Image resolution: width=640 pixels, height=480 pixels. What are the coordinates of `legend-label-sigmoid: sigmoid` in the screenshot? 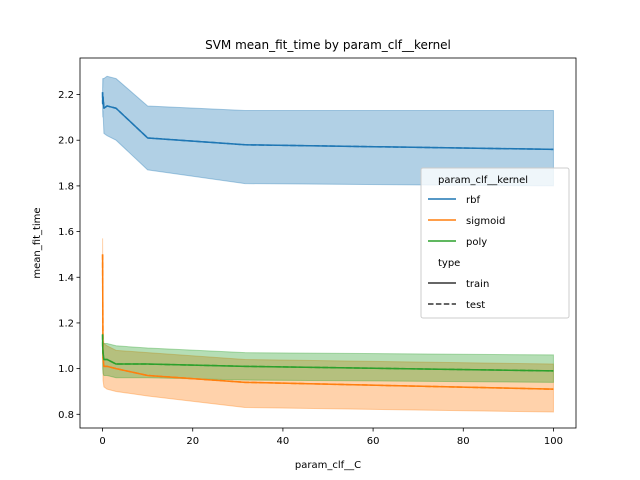 It's located at (485, 221).